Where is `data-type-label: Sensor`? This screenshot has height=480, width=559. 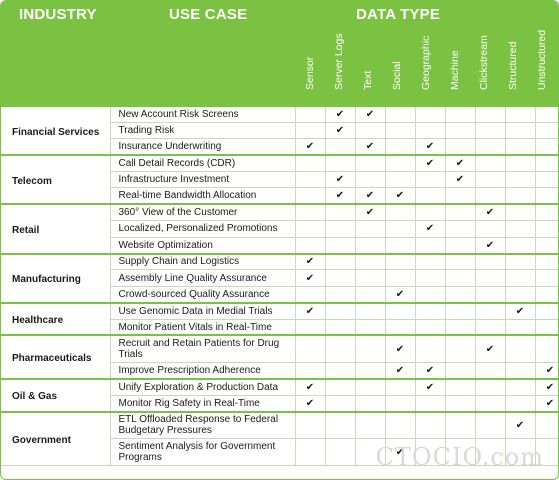 data-type-label: Sensor is located at coordinates (309, 66).